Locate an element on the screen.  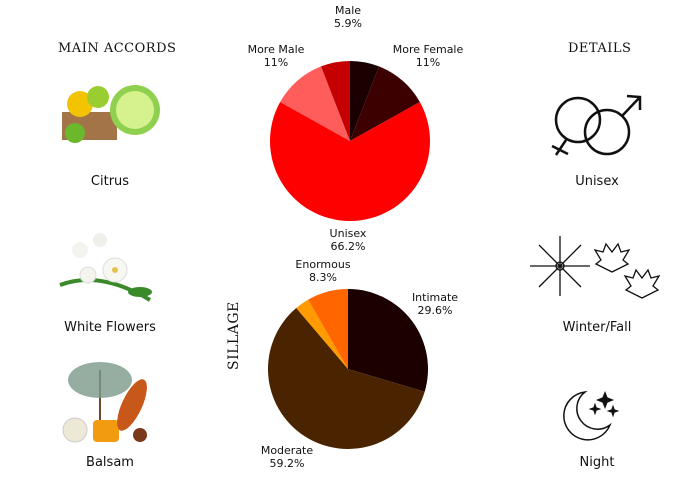
citrus-fruits-image is located at coordinates (111, 114).